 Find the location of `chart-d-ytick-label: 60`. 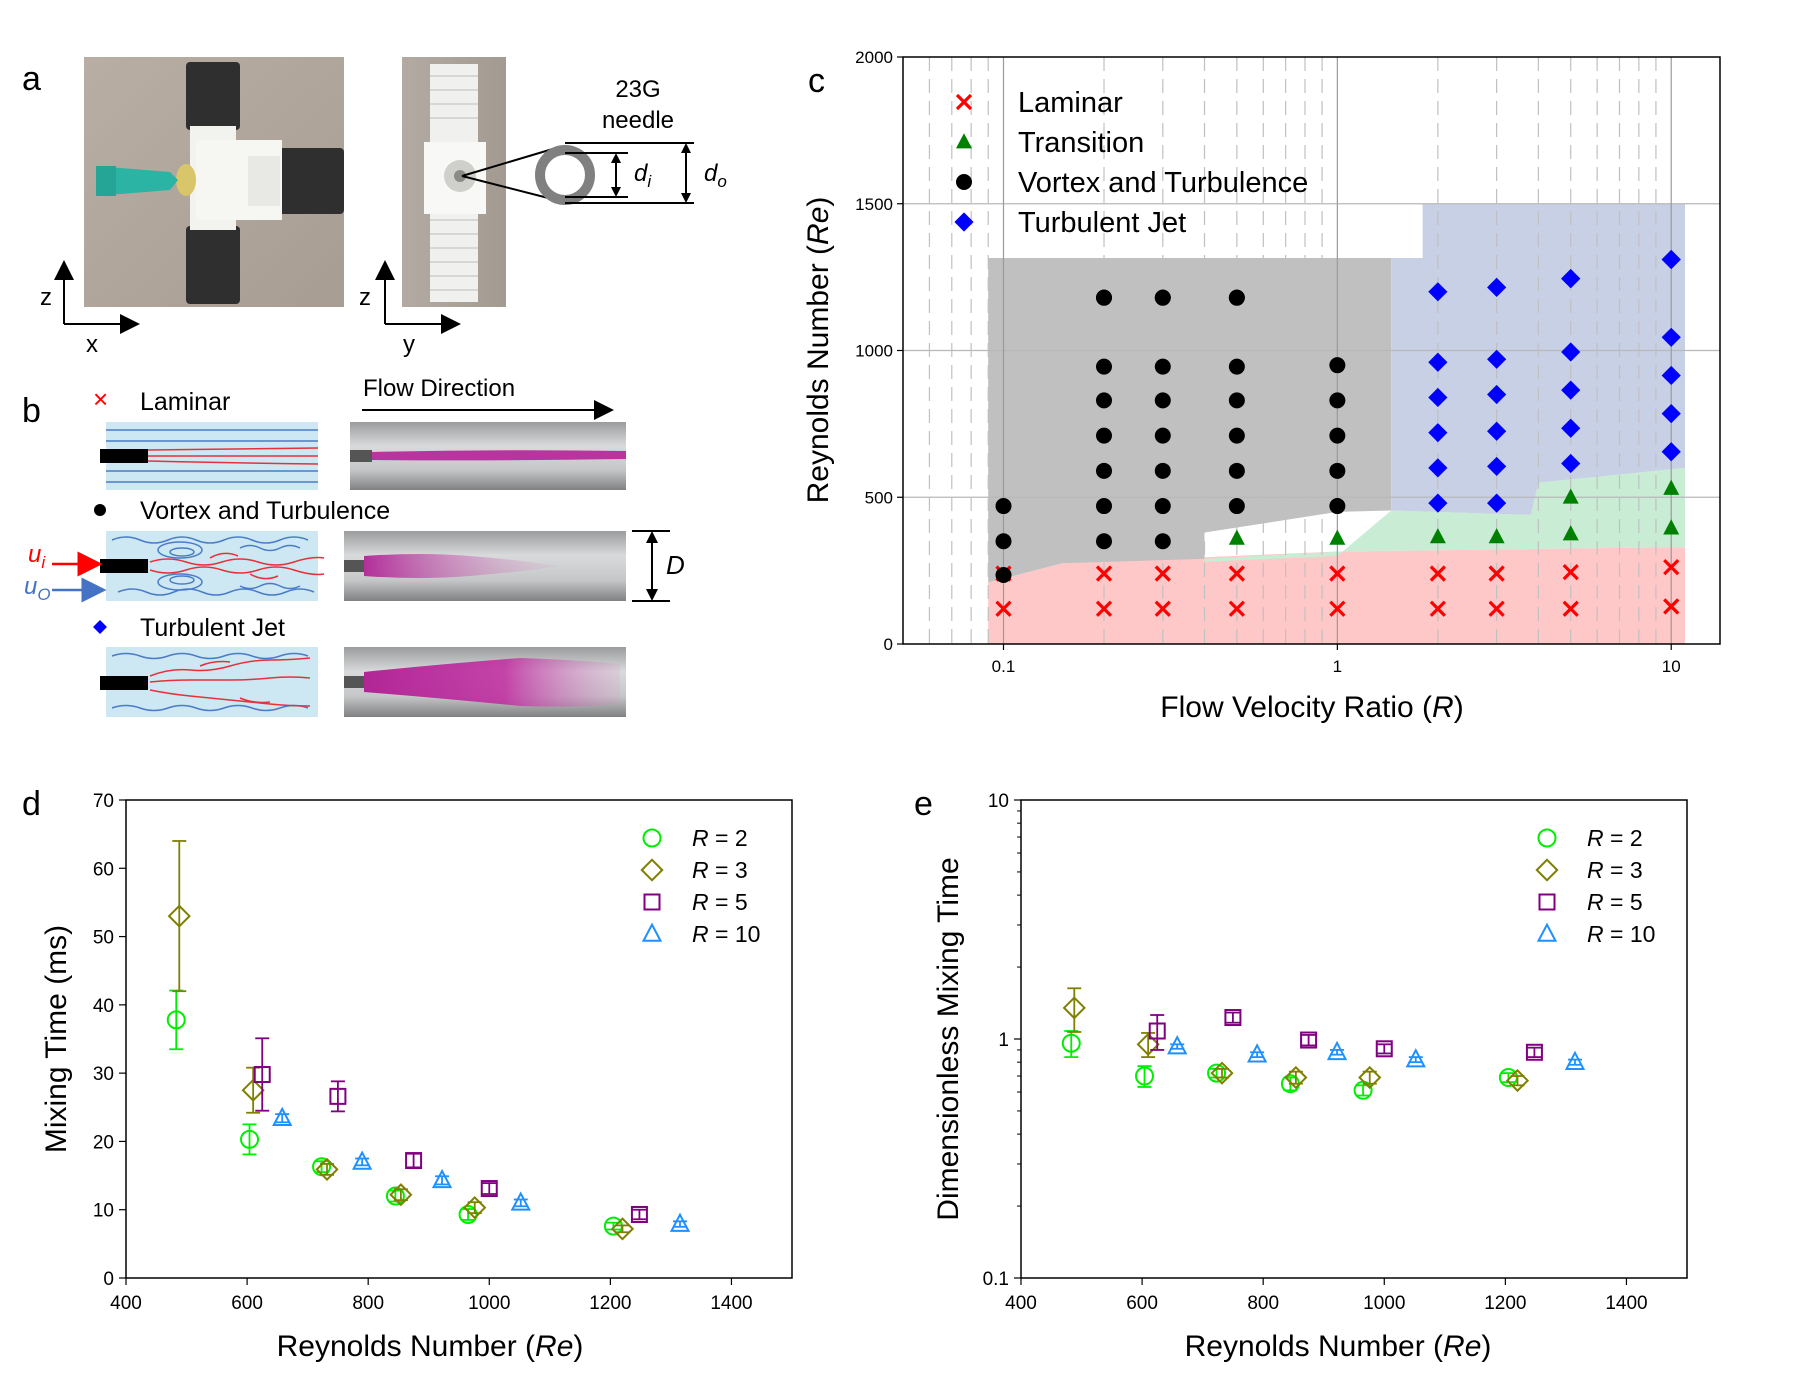

chart-d-ytick-label: 60 is located at coordinates (103, 869).